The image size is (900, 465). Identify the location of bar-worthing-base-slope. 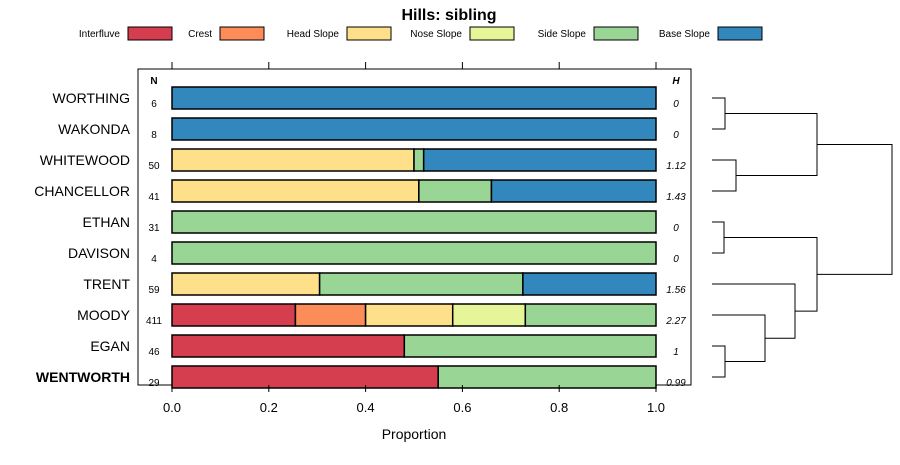
(414, 98).